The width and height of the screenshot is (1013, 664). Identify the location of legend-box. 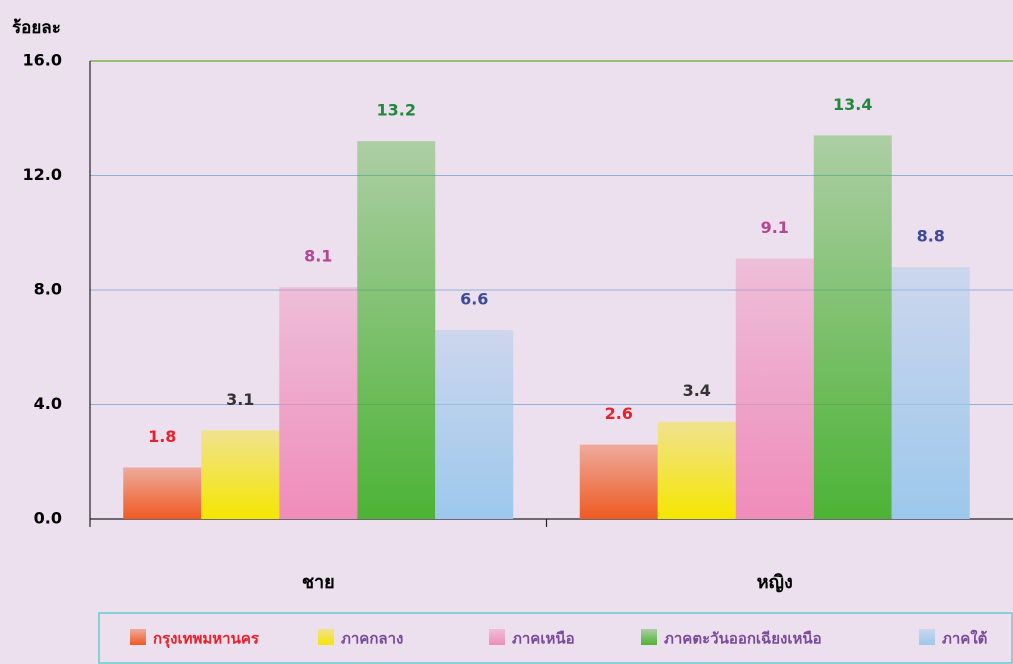
(555, 638).